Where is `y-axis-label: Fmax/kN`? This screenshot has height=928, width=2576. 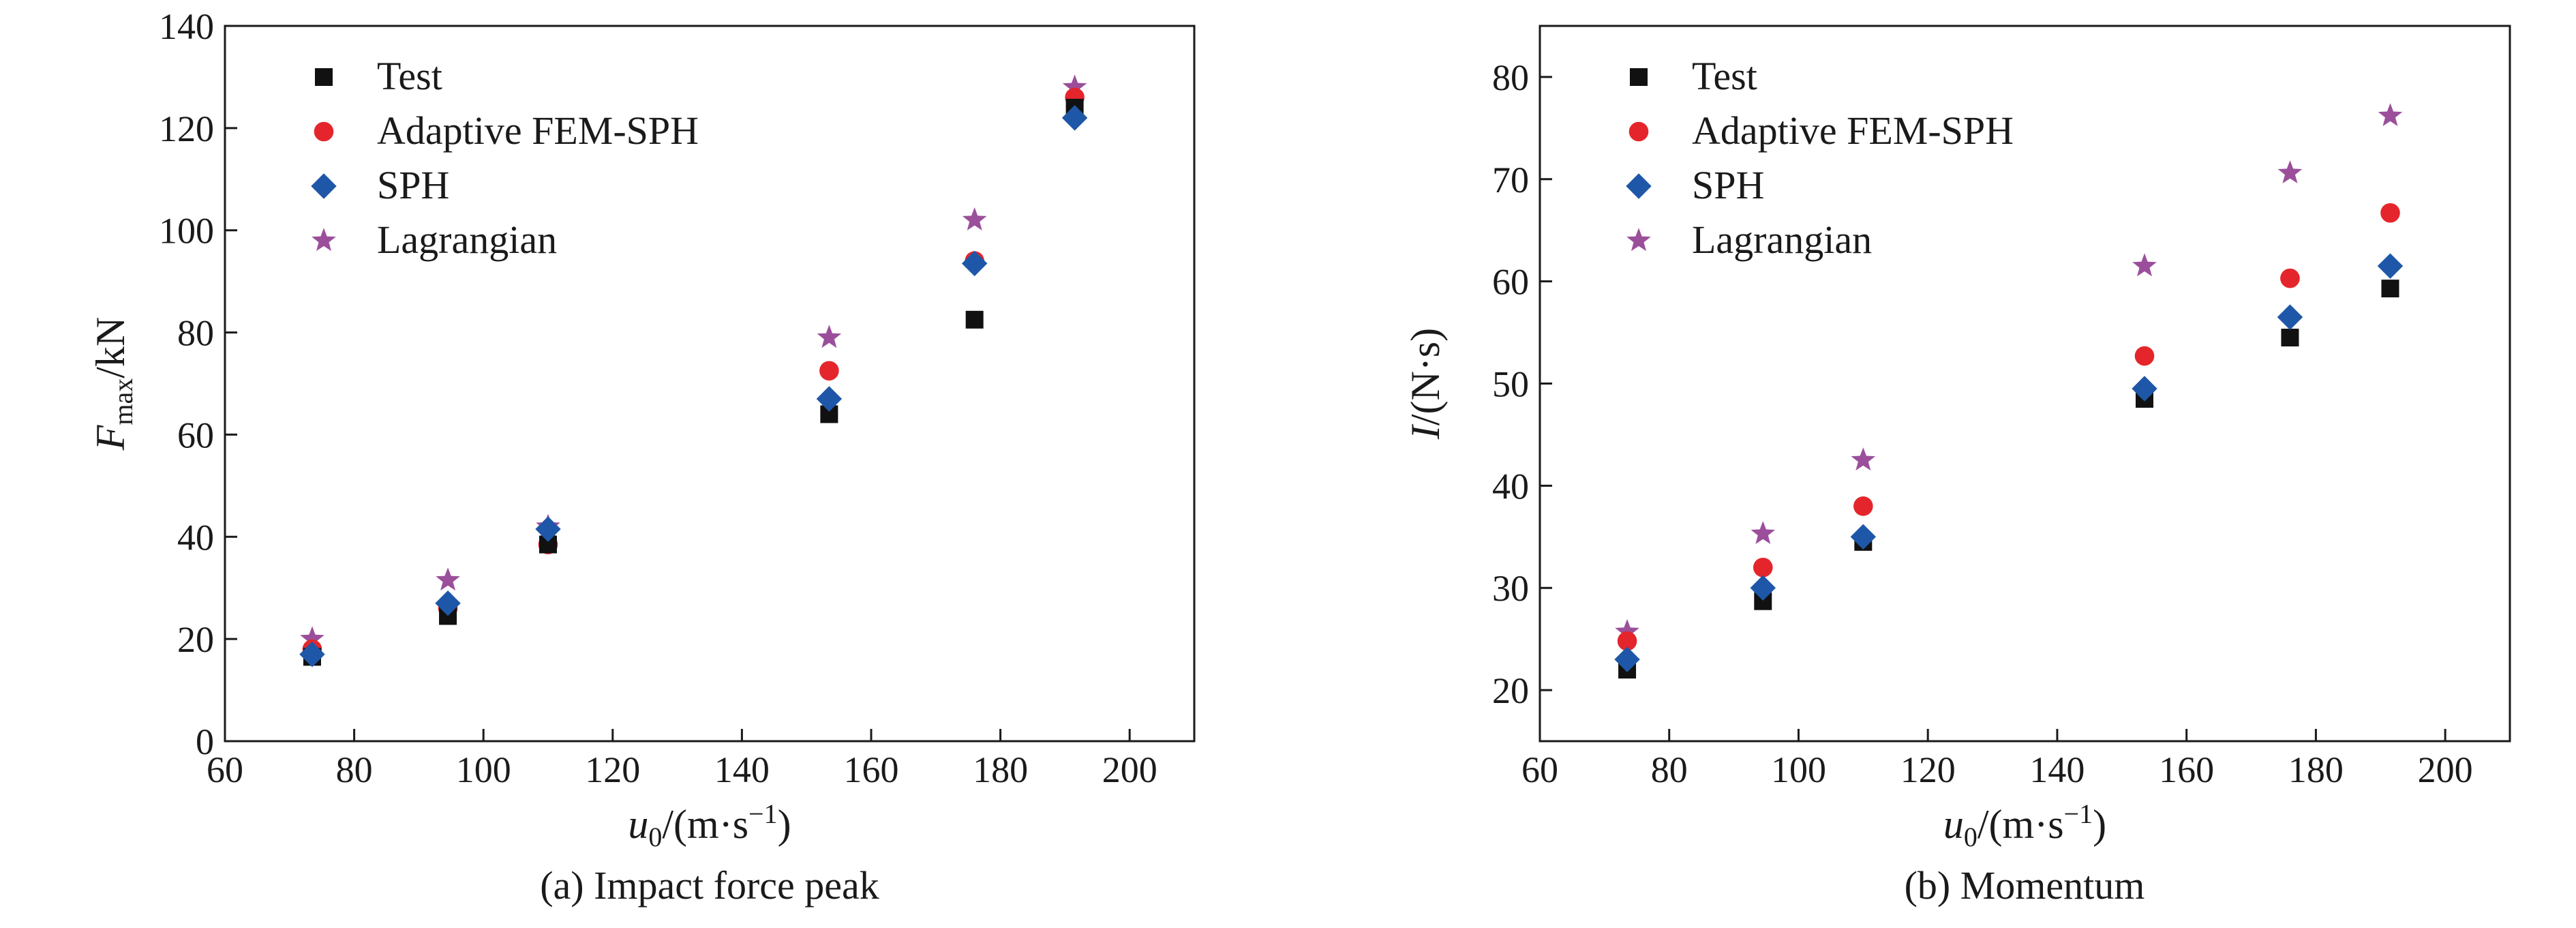 y-axis-label: Fmax/kN is located at coordinates (113, 384).